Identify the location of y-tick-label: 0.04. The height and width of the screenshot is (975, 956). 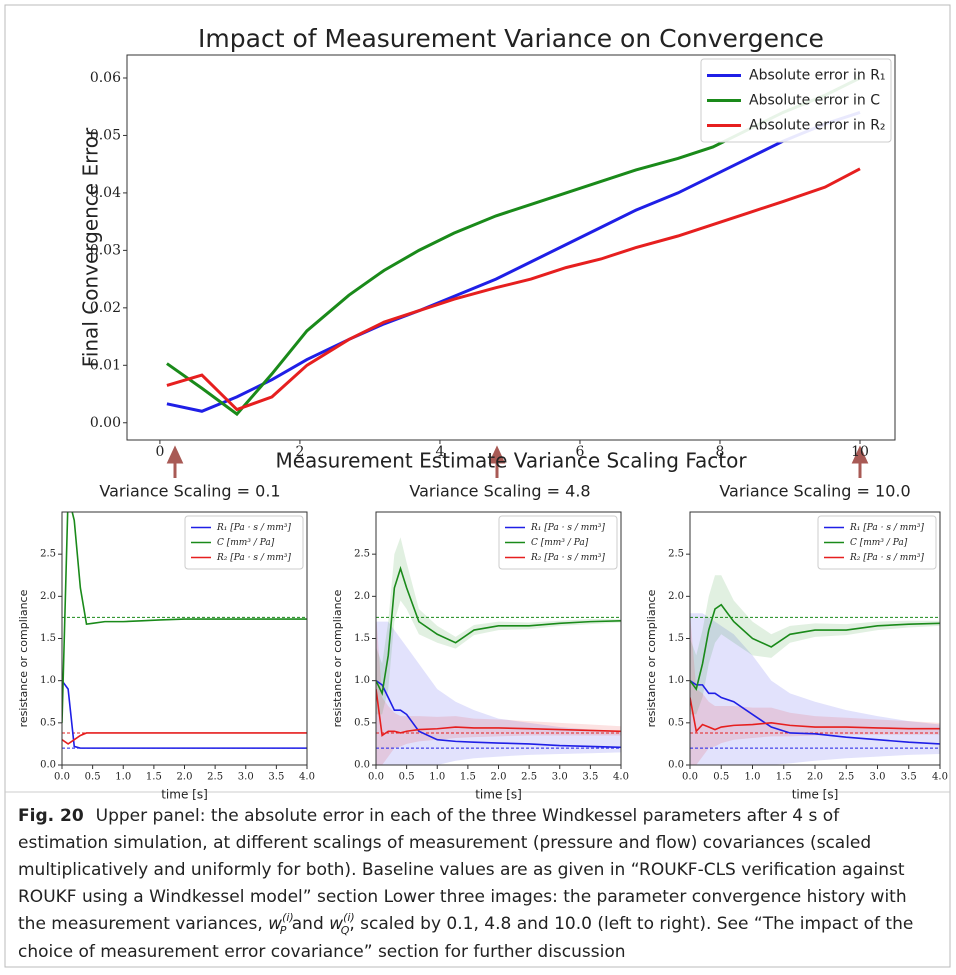
(105, 193).